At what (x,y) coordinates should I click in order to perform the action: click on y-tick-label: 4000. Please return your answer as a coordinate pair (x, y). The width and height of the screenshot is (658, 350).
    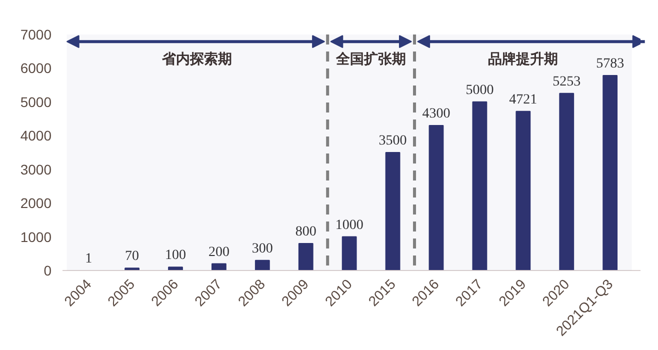
    Looking at the image, I should click on (36, 136).